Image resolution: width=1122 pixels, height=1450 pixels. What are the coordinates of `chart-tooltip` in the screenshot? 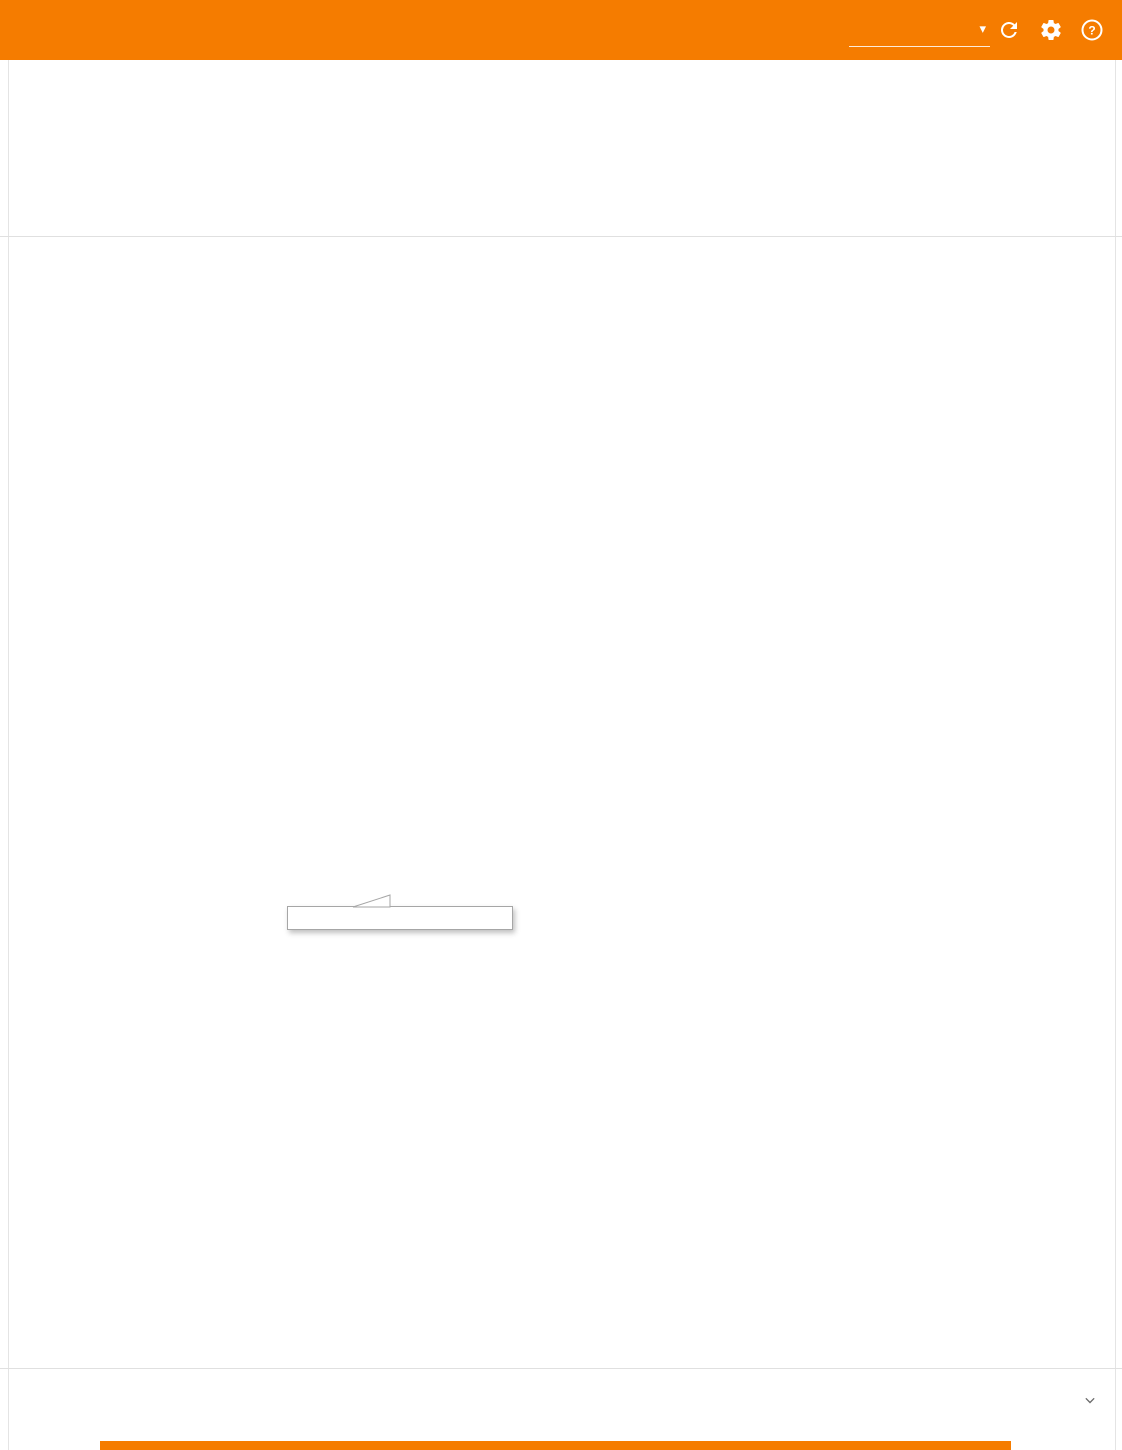 It's located at (400, 918).